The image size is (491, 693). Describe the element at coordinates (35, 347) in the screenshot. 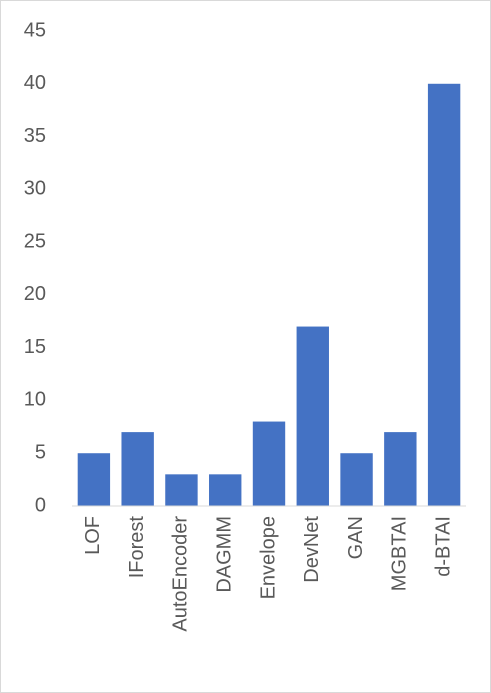

I see `y-tick-label: 15` at that location.